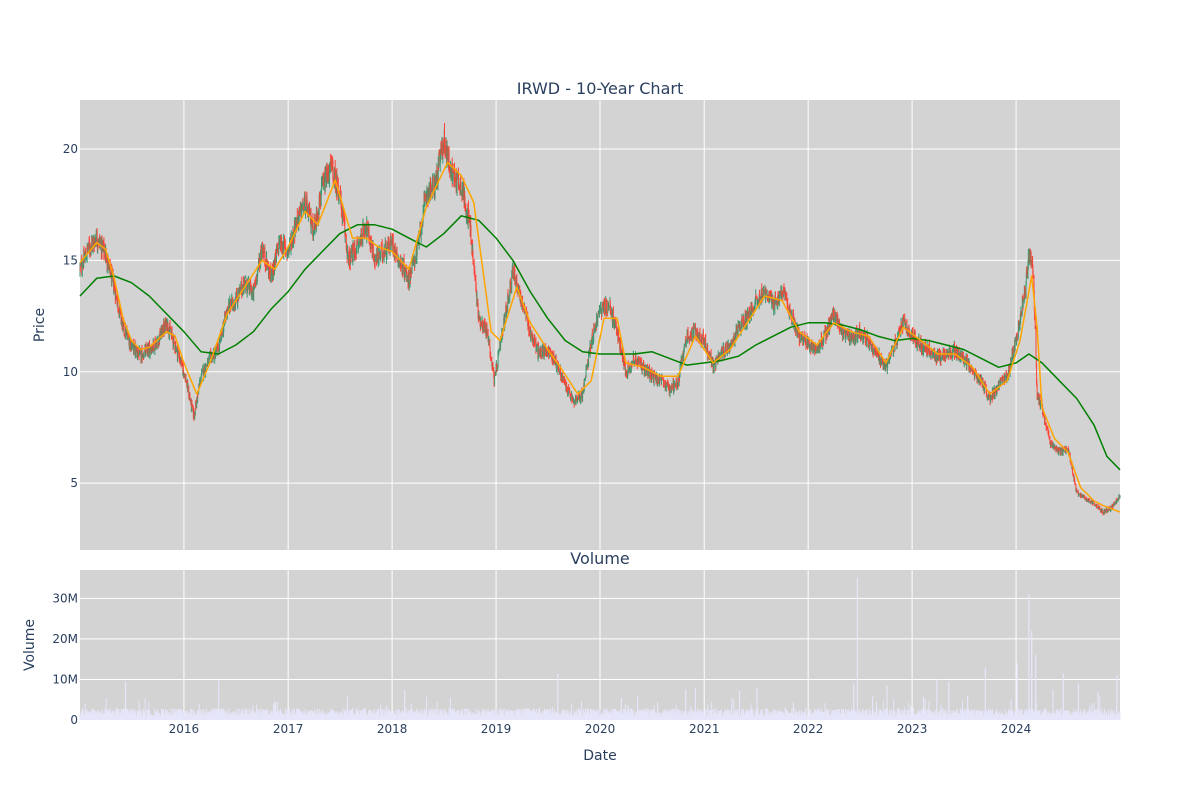  Describe the element at coordinates (70, 149) in the screenshot. I see `price-y-tick-label: 20` at that location.